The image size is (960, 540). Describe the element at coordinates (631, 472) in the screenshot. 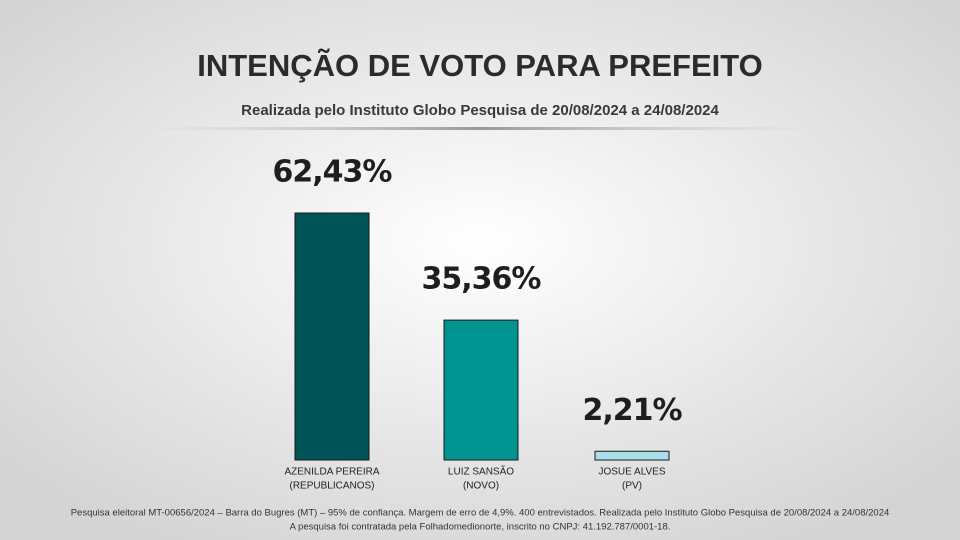

I see `category-label: JOSUE ALVES` at that location.